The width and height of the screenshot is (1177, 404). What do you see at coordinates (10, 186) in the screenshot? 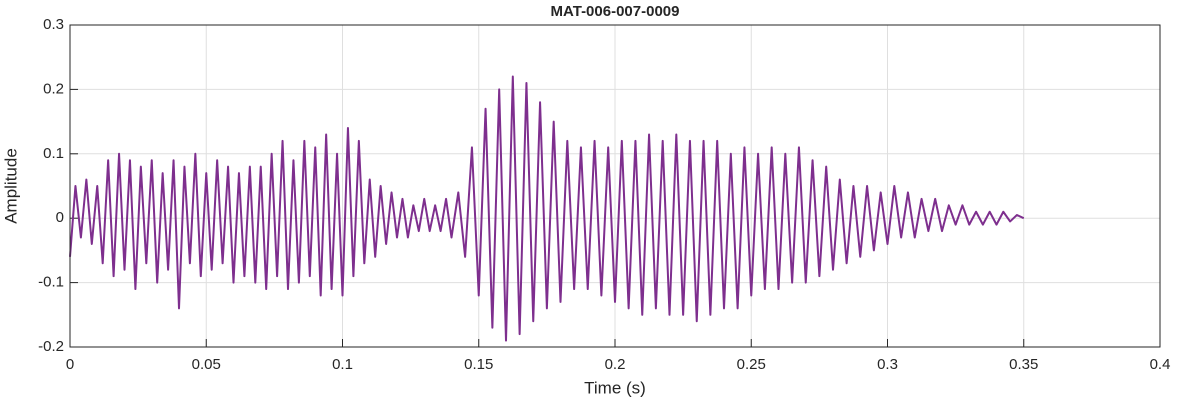
I see `y-axis-label: Amplitude` at bounding box center [10, 186].